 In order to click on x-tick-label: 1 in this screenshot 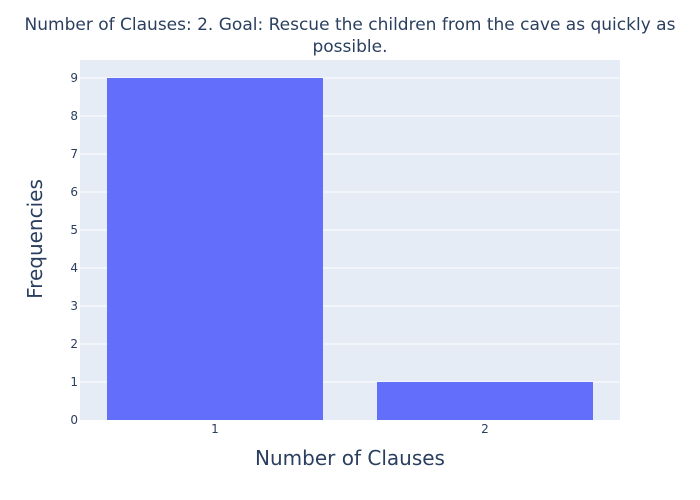, I will do `click(215, 429)`.